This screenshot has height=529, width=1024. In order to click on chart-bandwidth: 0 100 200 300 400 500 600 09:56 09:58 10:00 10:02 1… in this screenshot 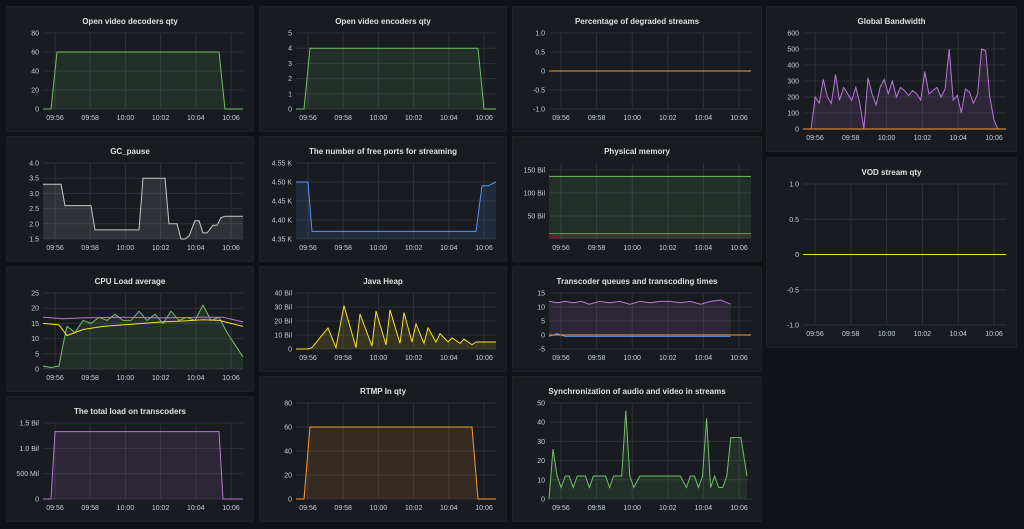, I will do `click(896, 86)`.